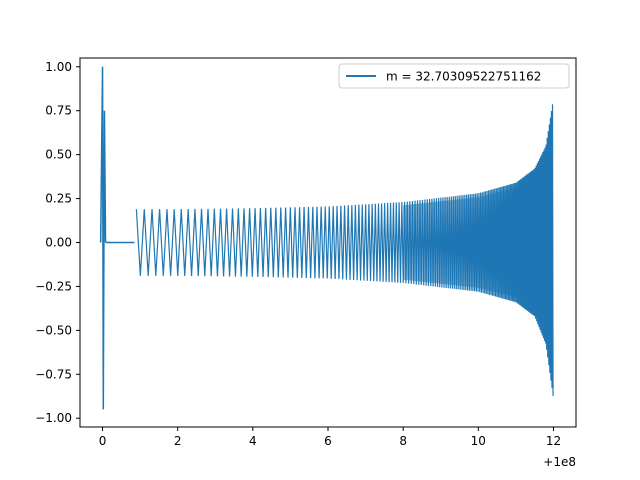  Describe the element at coordinates (103, 441) in the screenshot. I see `x-tick-label: 0` at that location.